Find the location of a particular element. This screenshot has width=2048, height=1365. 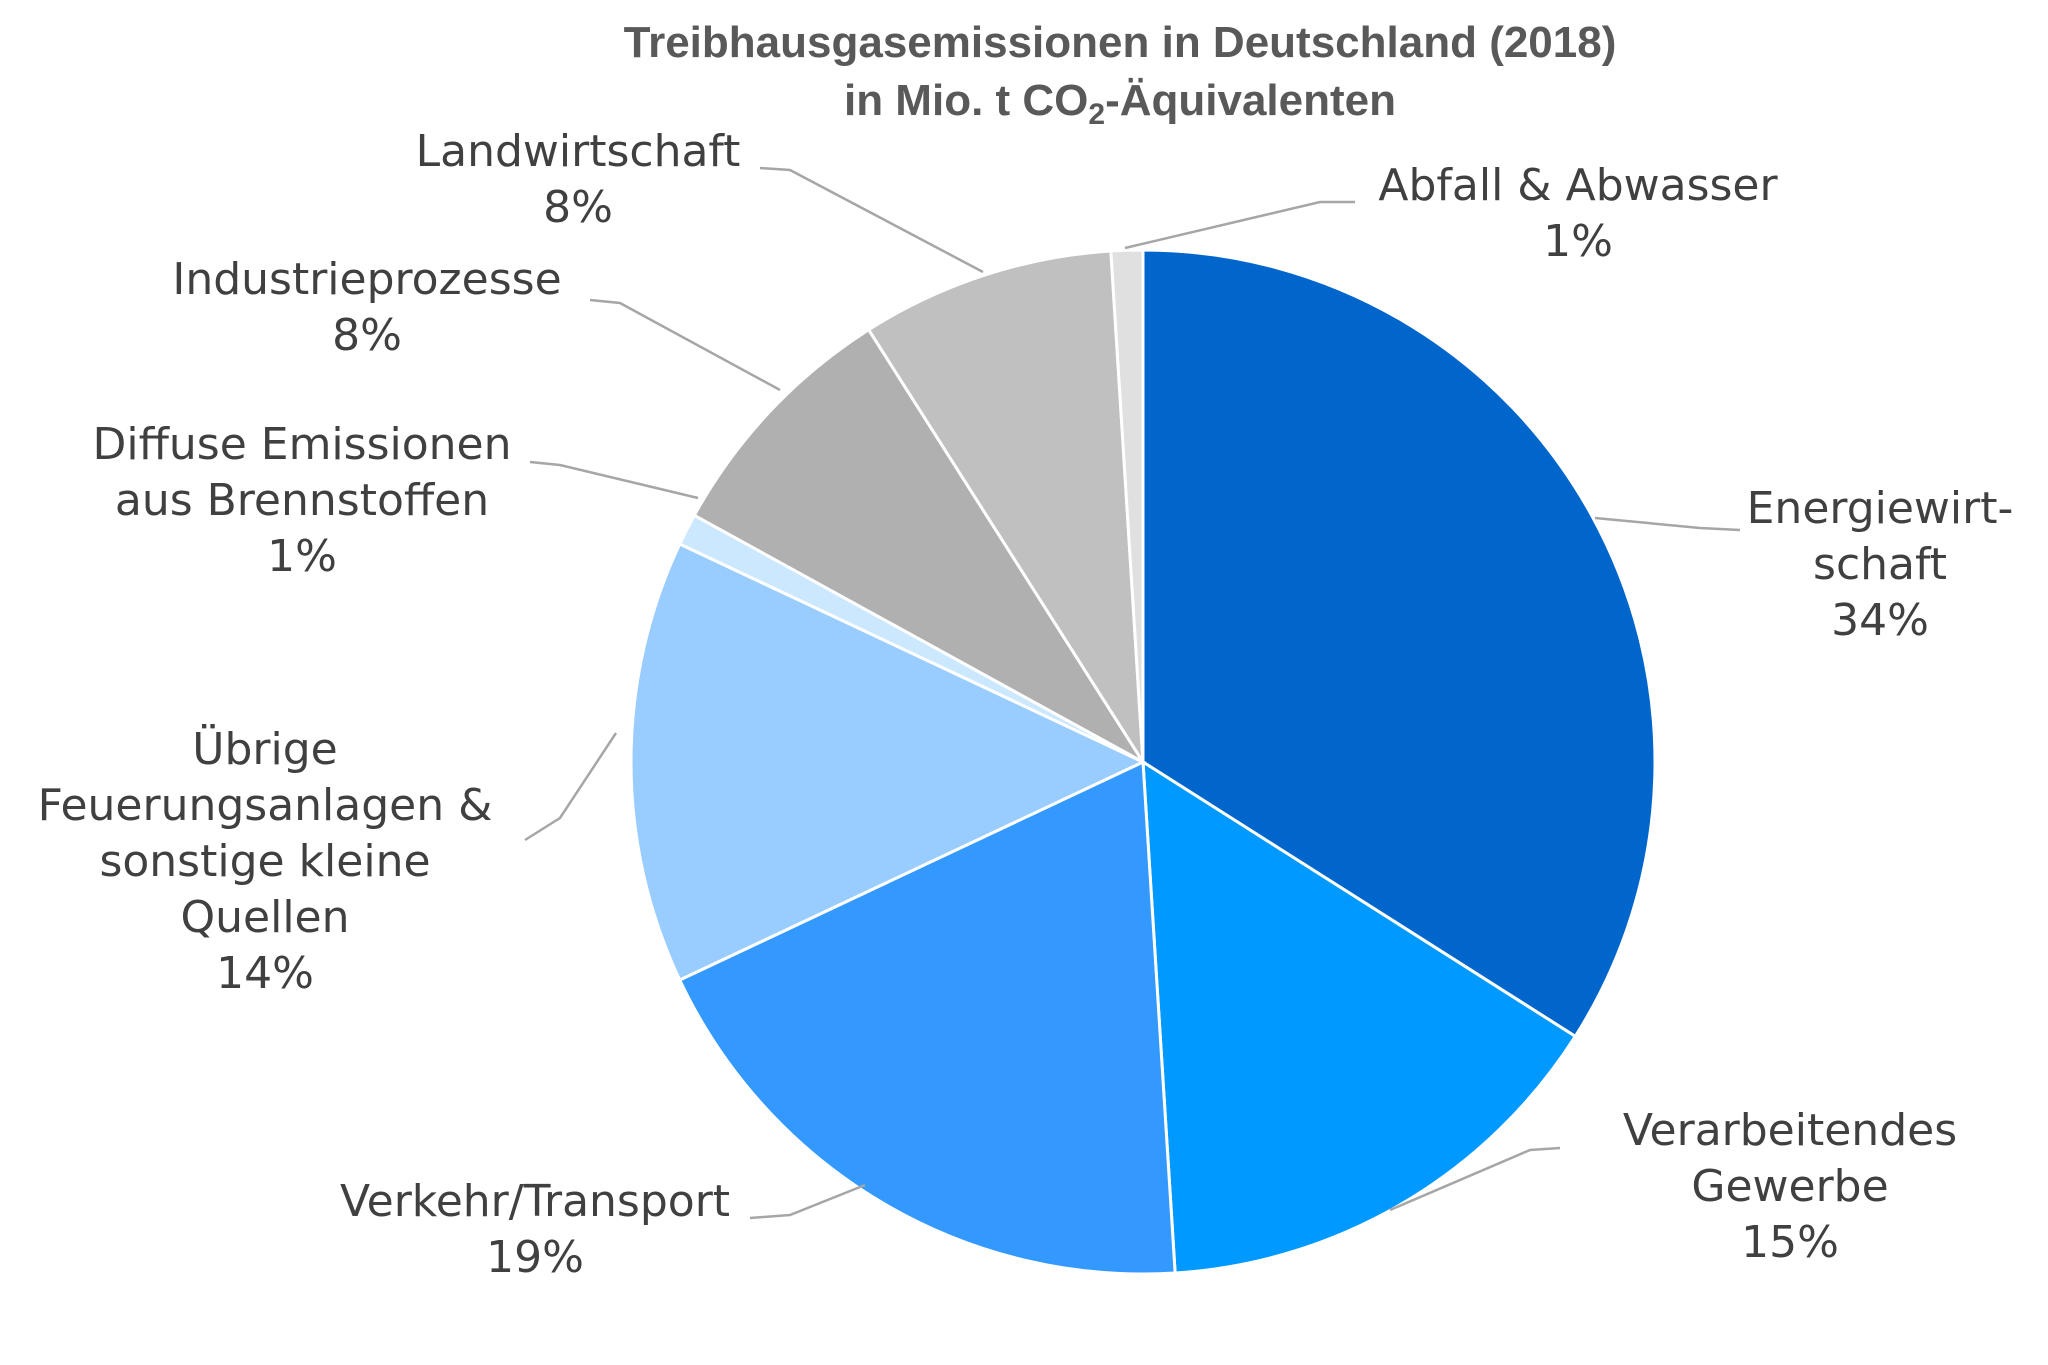

slice-category-label: Energiewirt- is located at coordinates (1880, 508).